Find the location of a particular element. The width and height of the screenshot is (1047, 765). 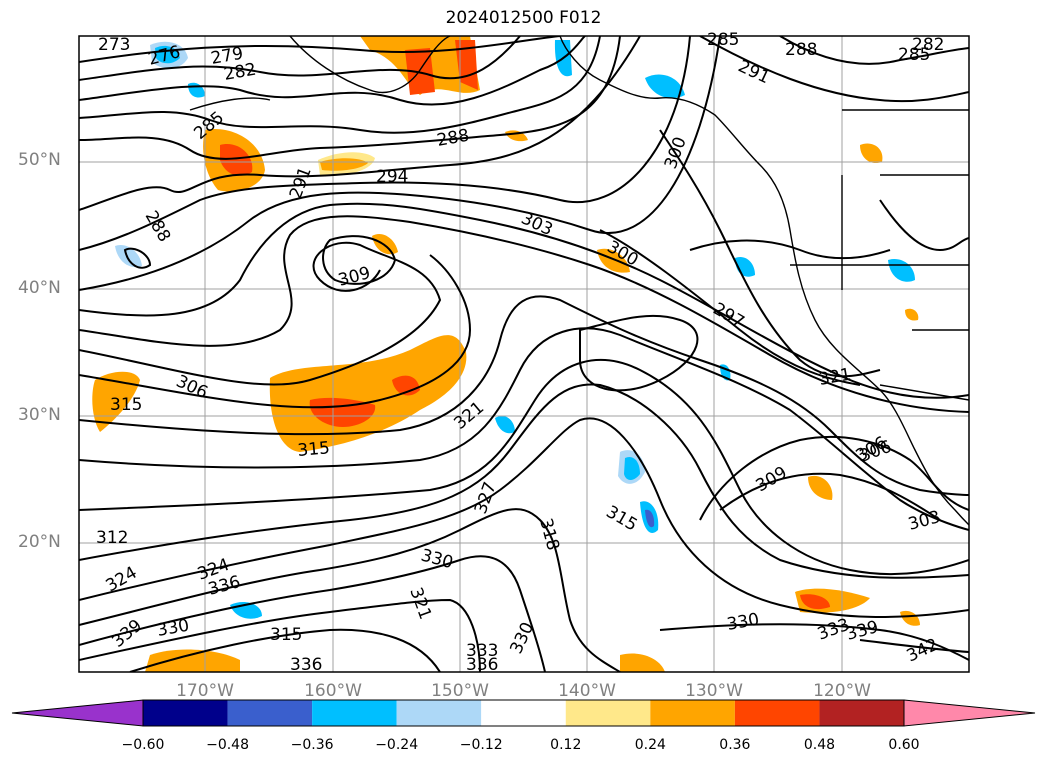

contour-label: 318 is located at coordinates (549, 534).